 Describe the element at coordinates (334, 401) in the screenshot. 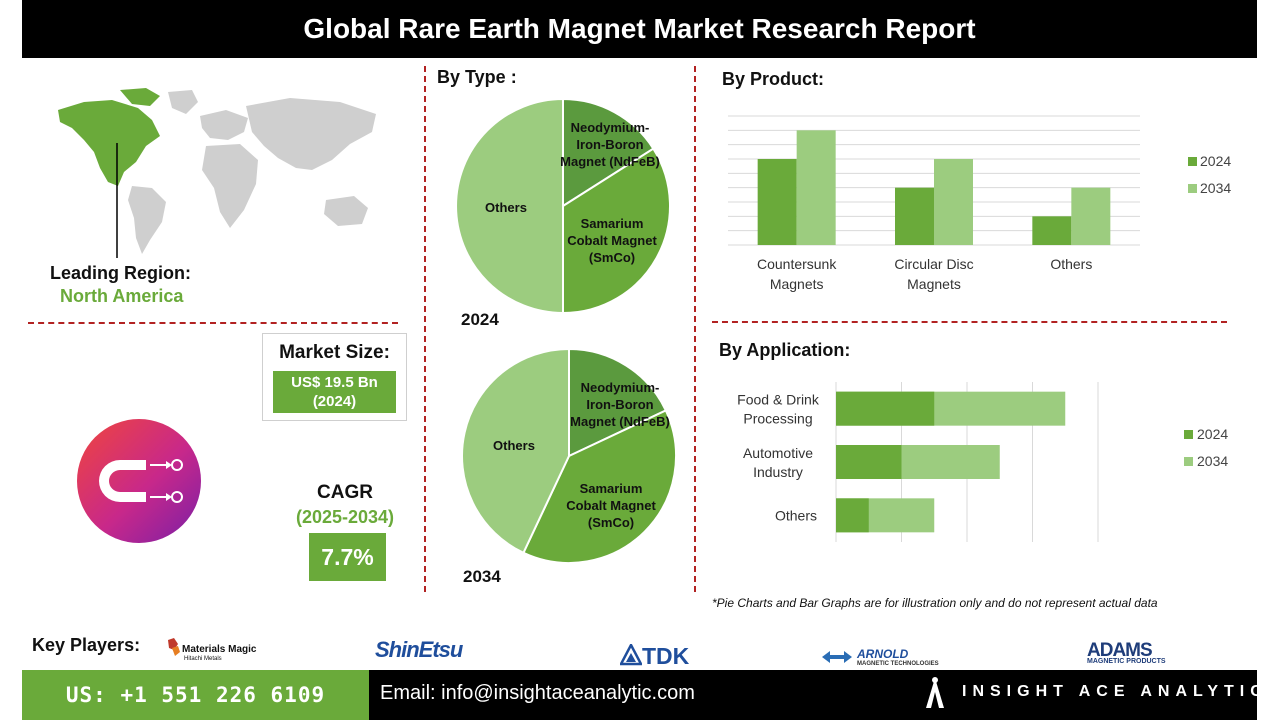

I see `market-size-year: (2024)` at that location.